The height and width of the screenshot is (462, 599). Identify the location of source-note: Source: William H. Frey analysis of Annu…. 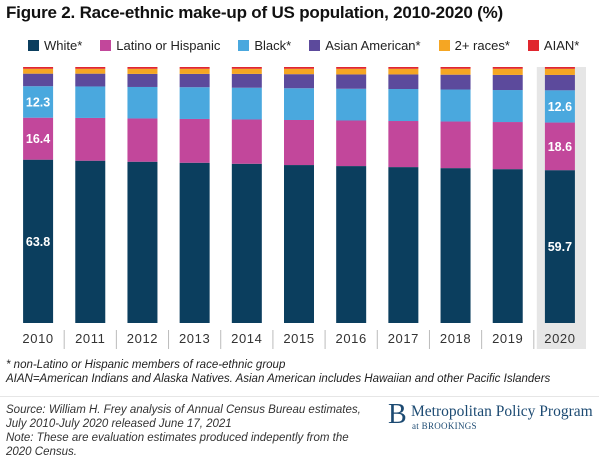
(183, 431).